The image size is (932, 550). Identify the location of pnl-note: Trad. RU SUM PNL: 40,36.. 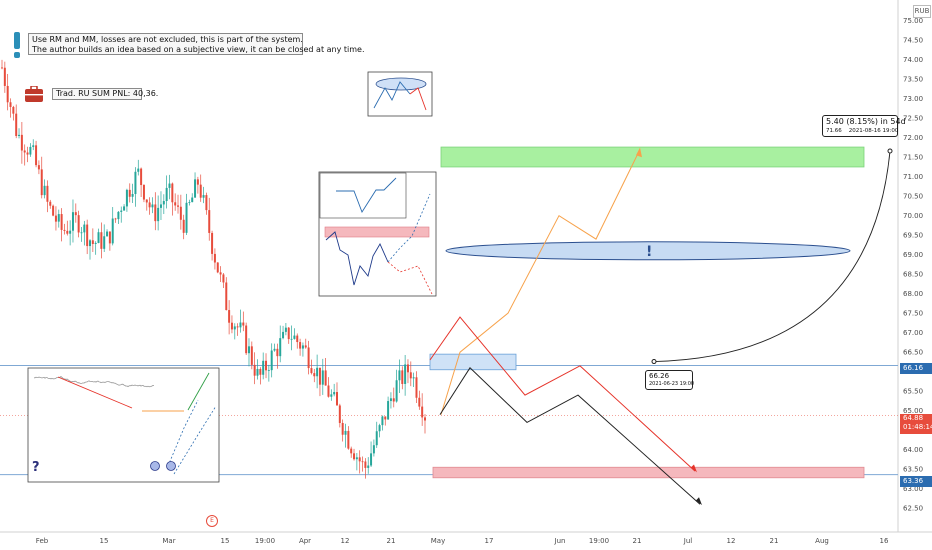
(105, 94).